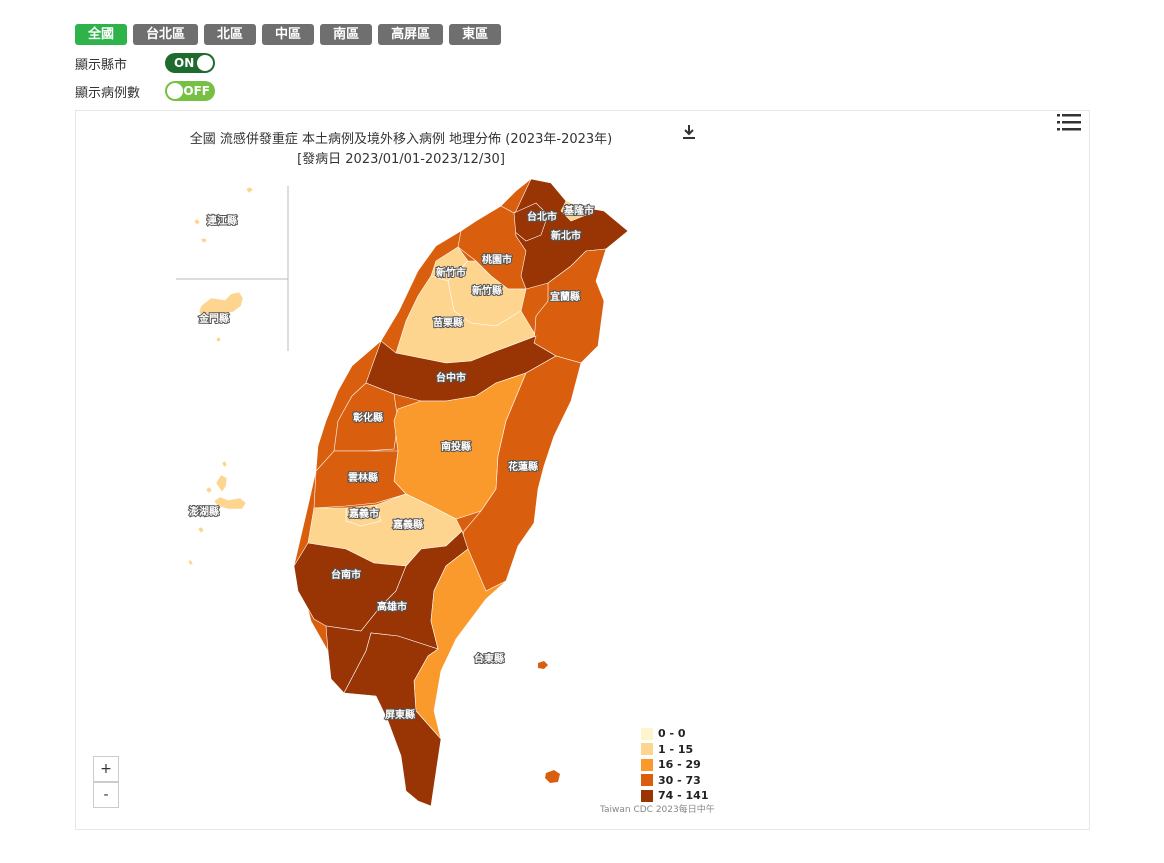 The image size is (1164, 863). I want to click on legend-label: 74 - 141, so click(683, 796).